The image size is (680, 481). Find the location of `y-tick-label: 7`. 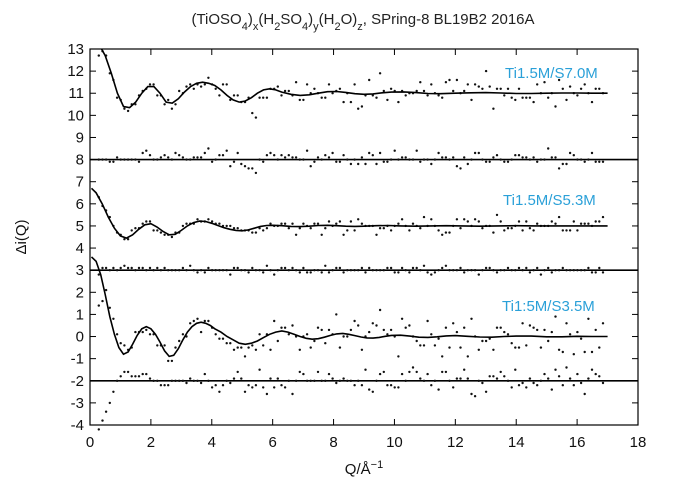

y-tick-label: 7 is located at coordinates (80, 182).